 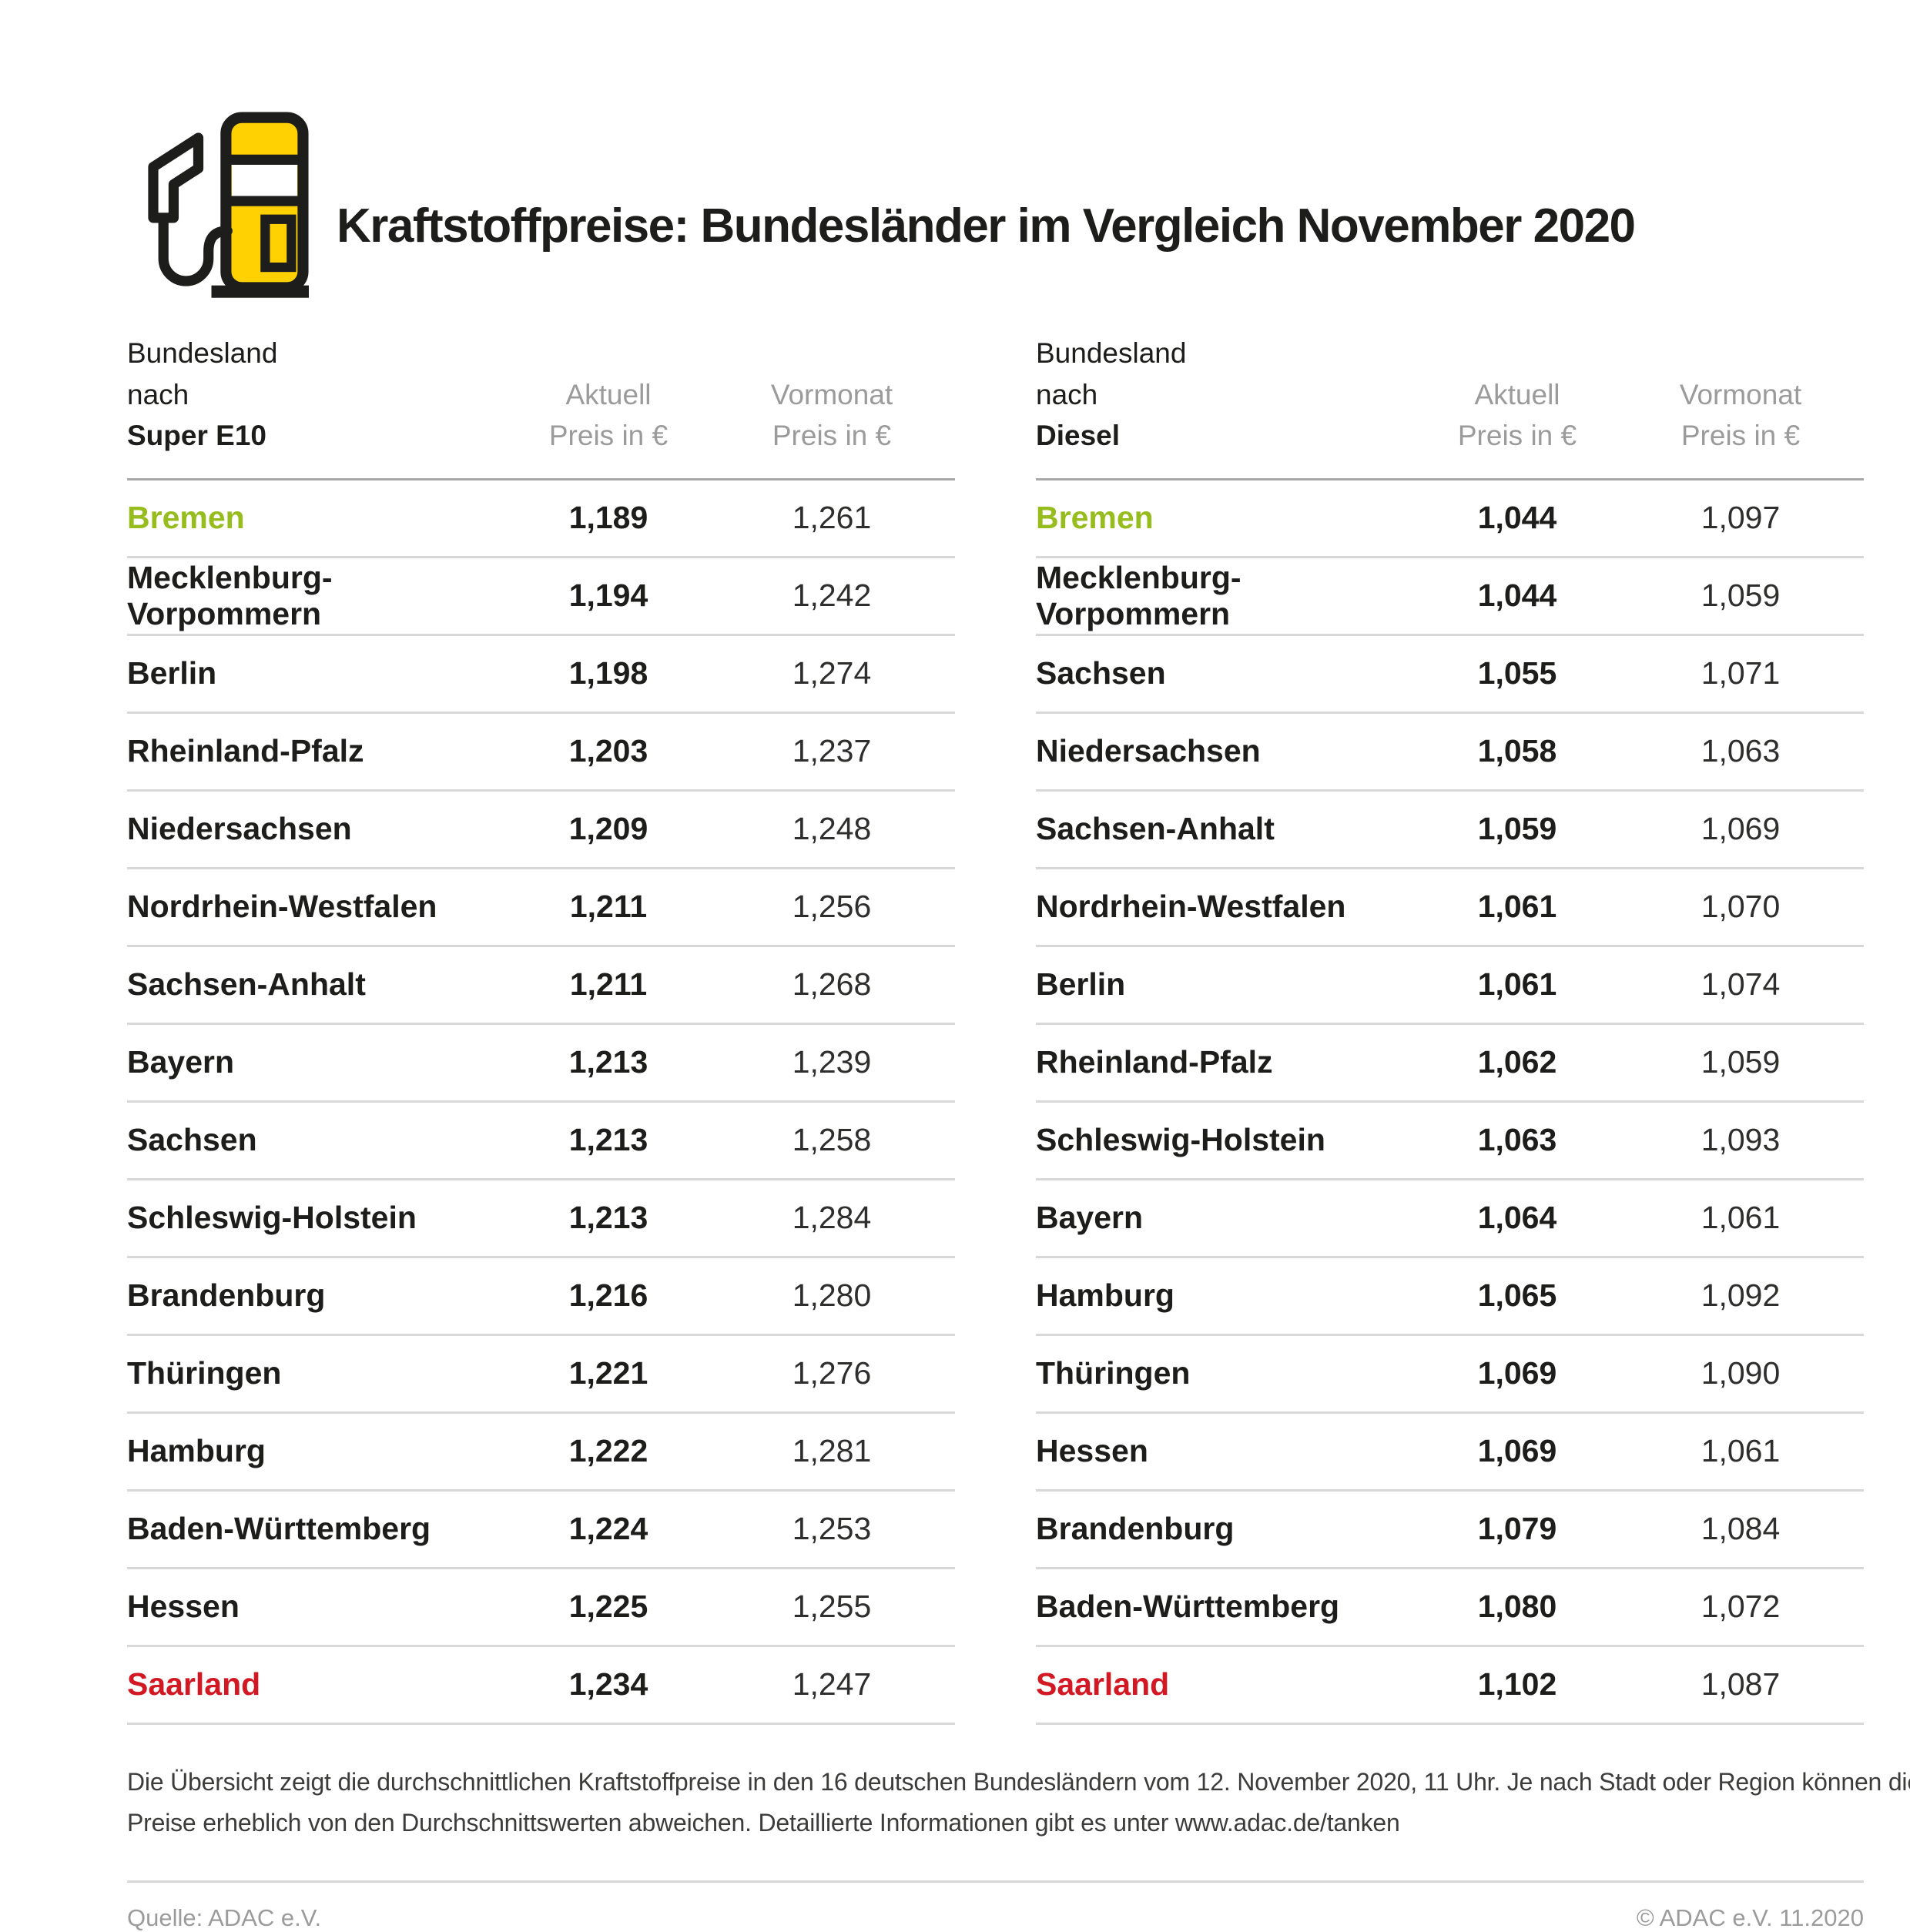 I want to click on state-name: Rheinland-Pfalz, so click(x=245, y=751).